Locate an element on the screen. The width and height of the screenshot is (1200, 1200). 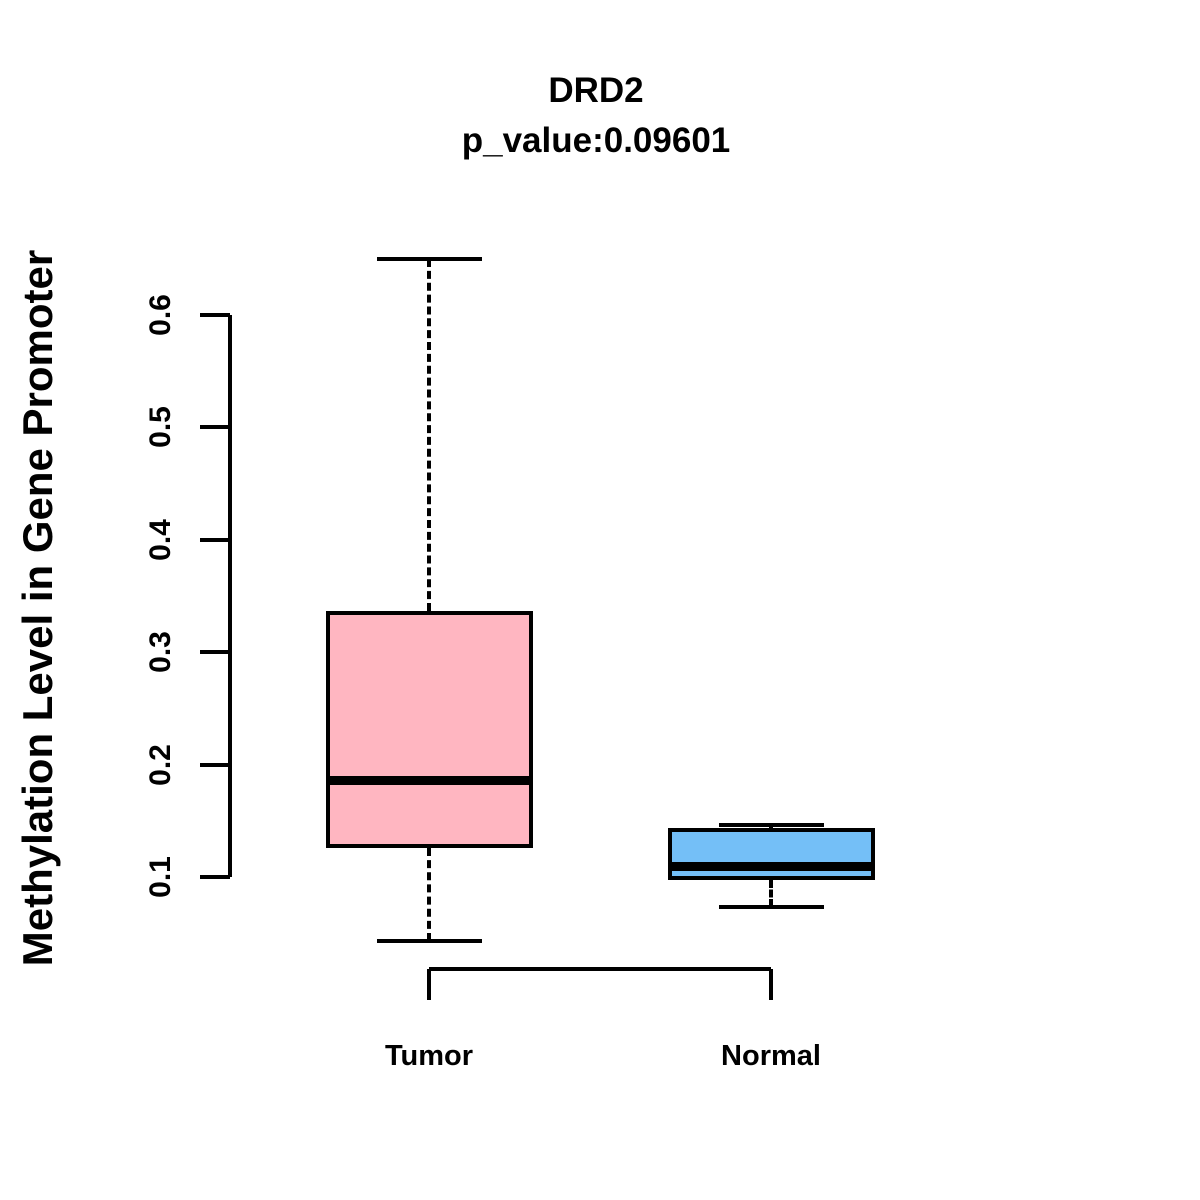
y-axis-title-text: Methylation Level in Gene Promoter is located at coordinates (37, 608).